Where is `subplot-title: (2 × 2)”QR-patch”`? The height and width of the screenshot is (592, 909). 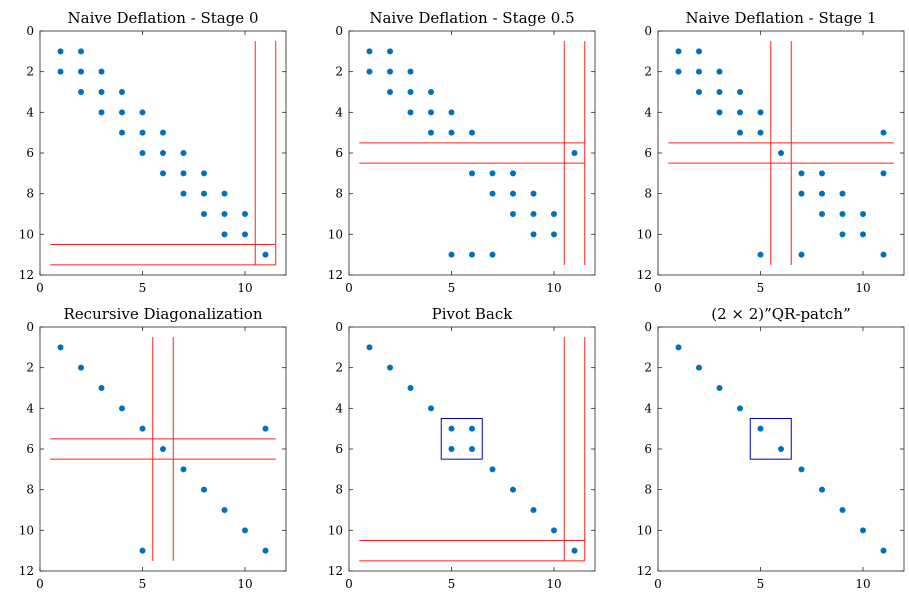
subplot-title: (2 × 2)”QR-patch” is located at coordinates (781, 314).